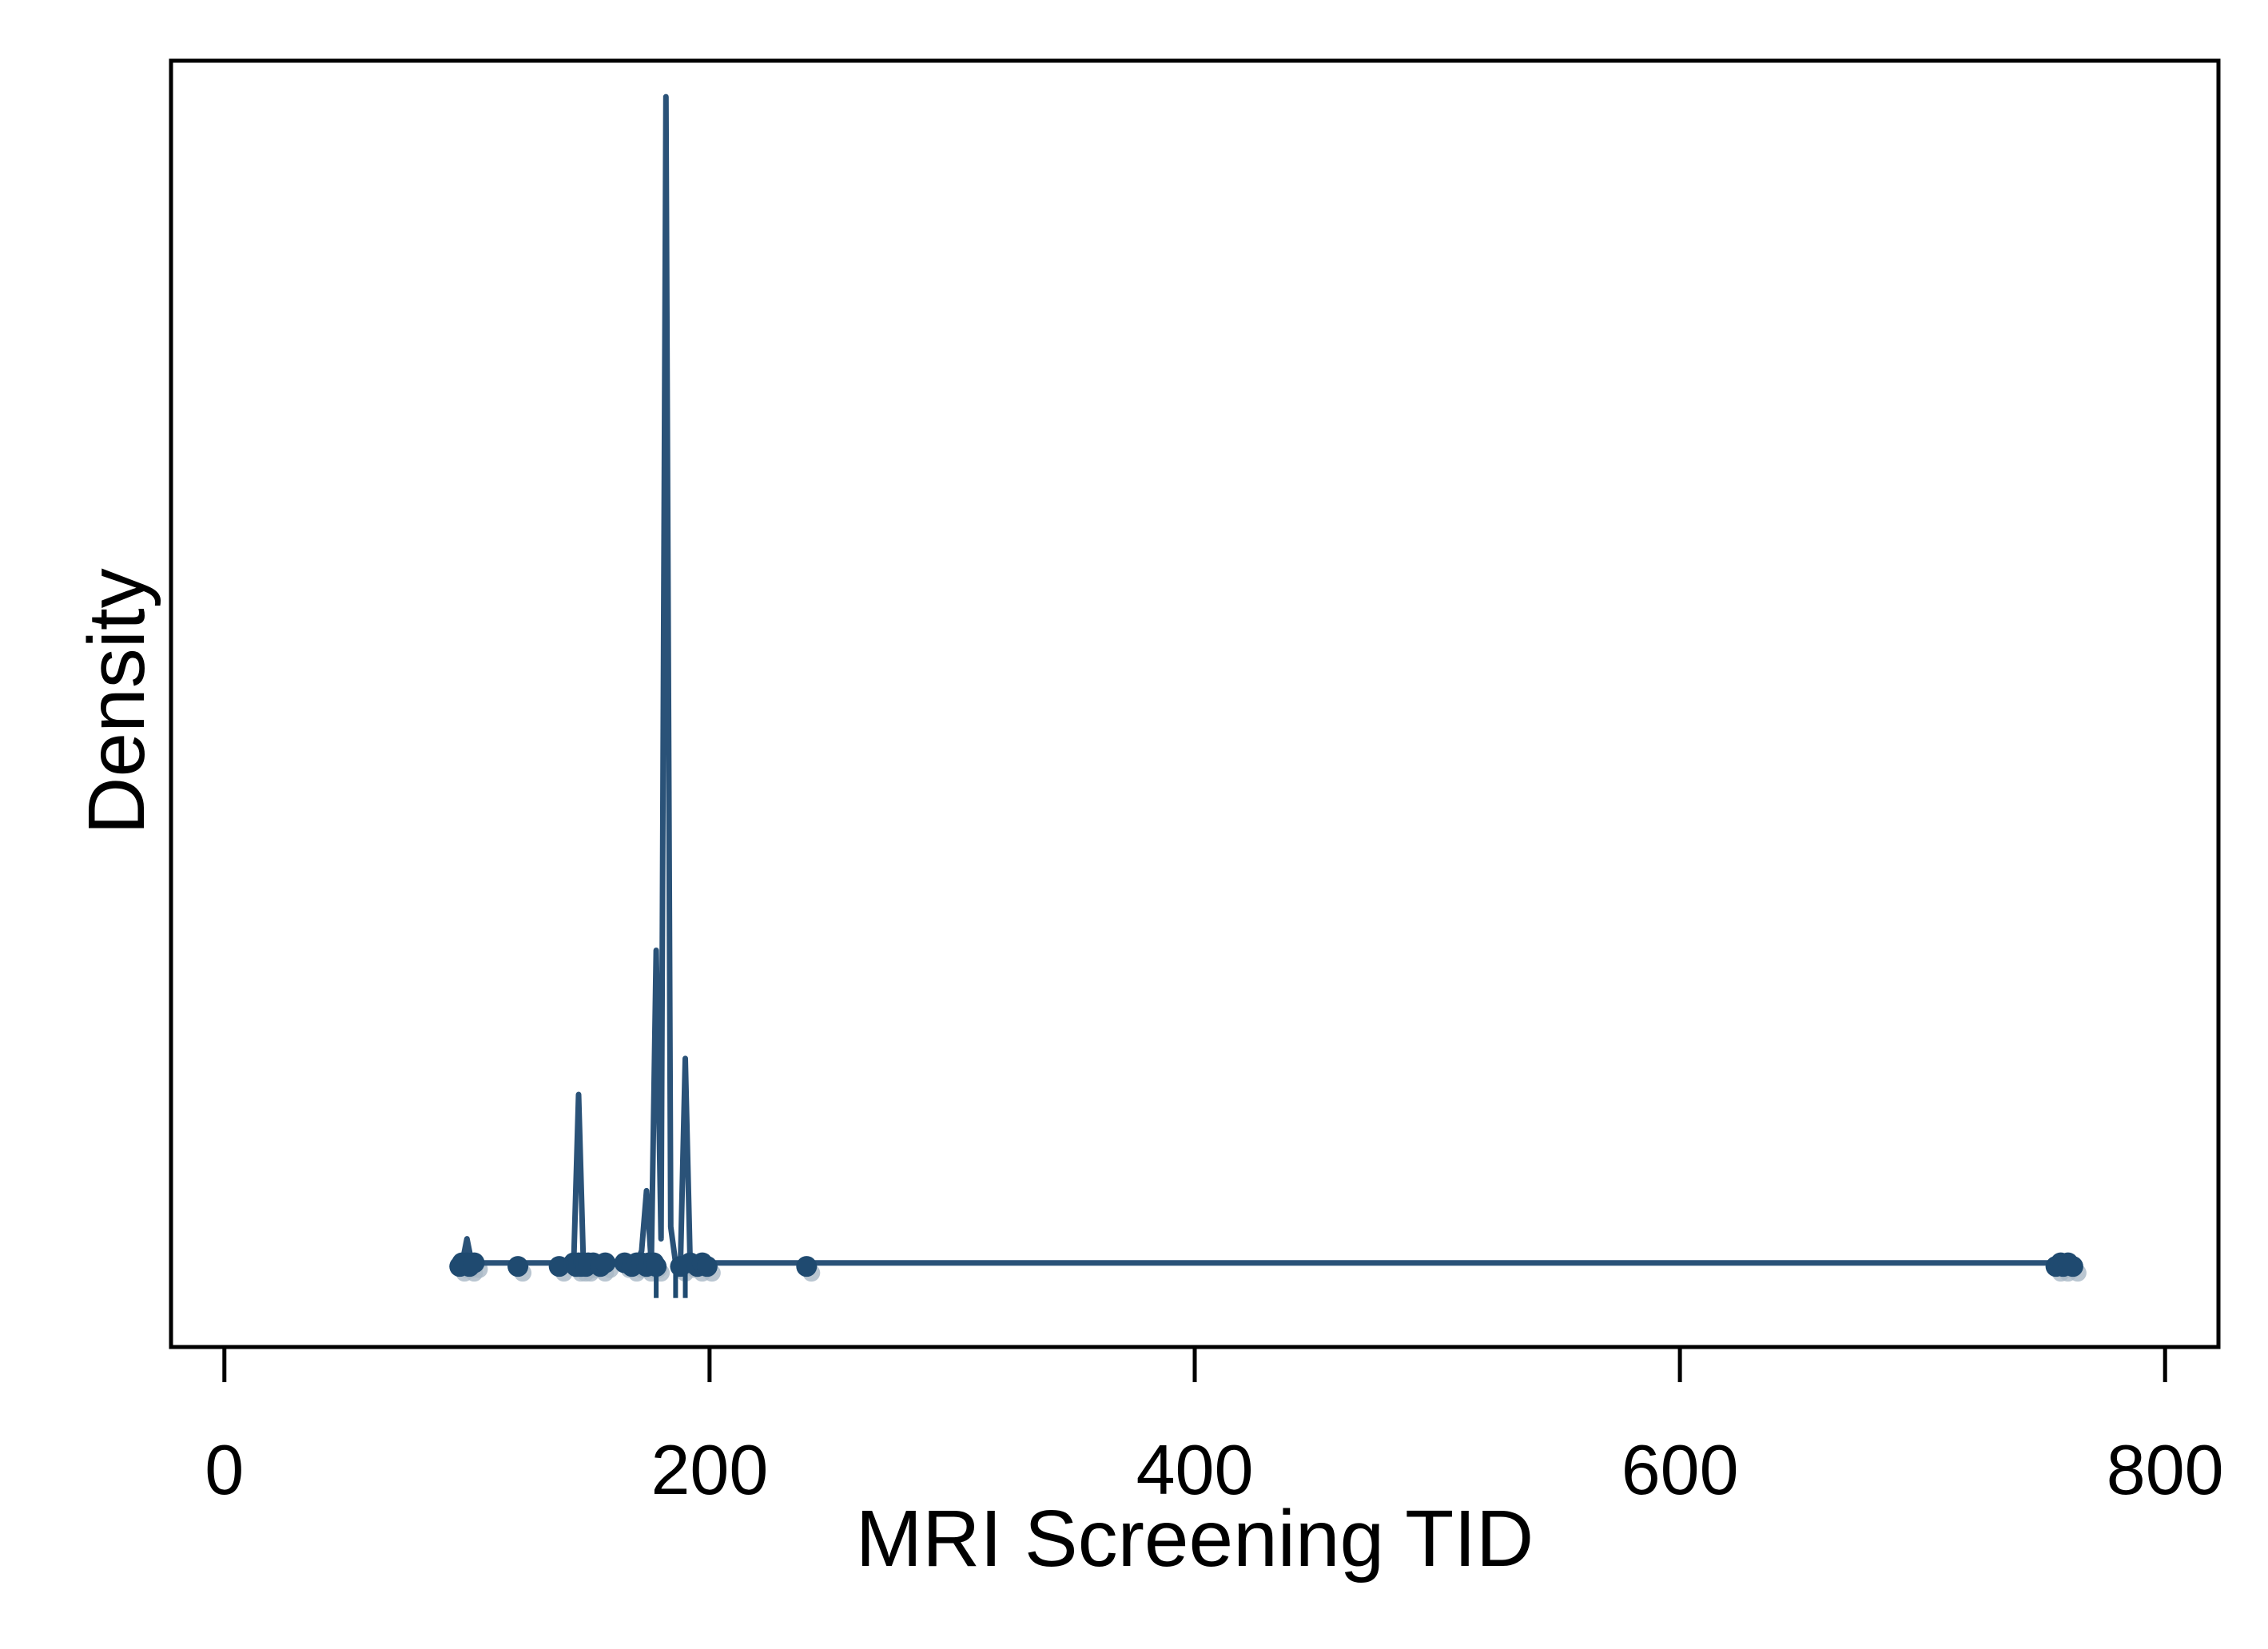 This screenshot has width=2268, height=1649. I want to click on x-tick-label: 600, so click(1680, 1469).